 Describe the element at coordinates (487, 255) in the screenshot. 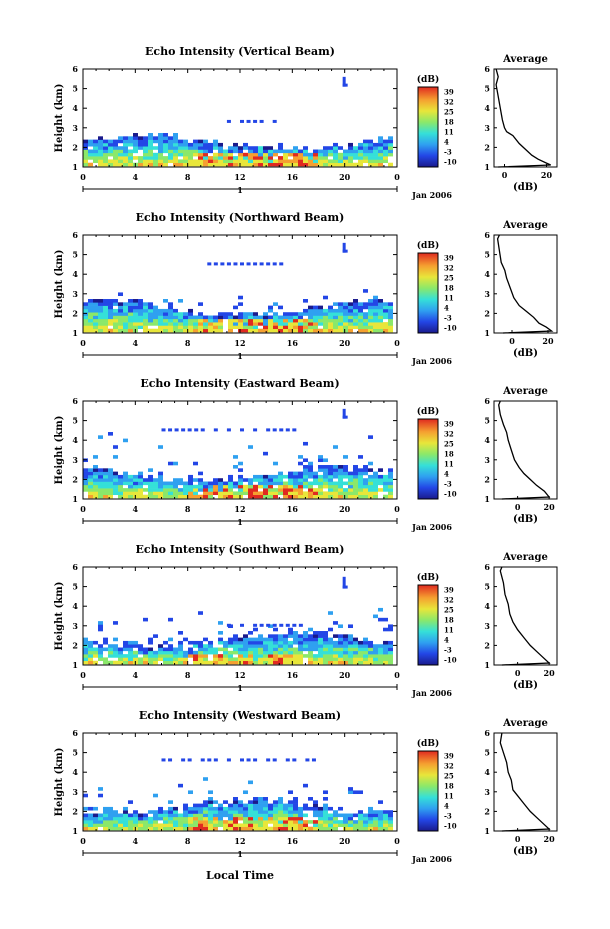

I see `average-y-tick-label: 5` at that location.